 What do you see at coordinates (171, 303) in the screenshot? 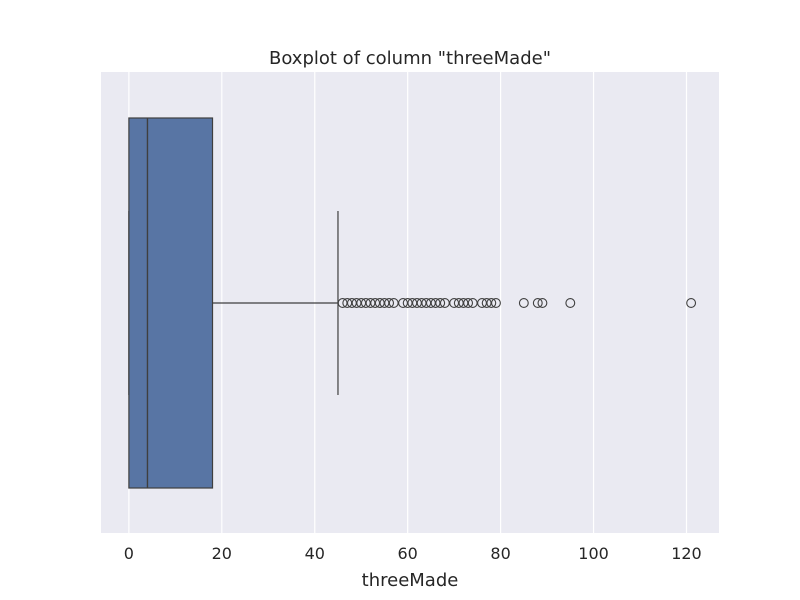
I see `iqr-box` at bounding box center [171, 303].